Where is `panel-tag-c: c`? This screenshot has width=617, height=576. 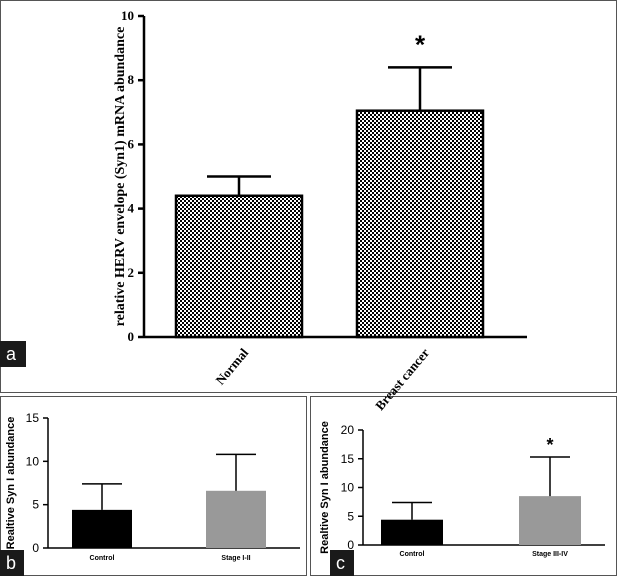
panel-tag-c: c is located at coordinates (342, 563).